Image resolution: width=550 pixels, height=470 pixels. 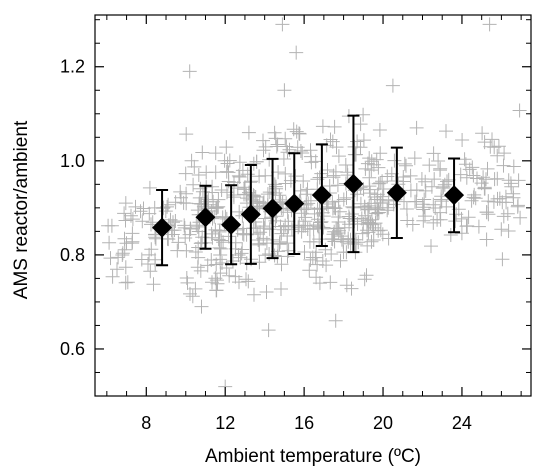 I want to click on x-axis-title: Ambient temperature (ºC), so click(x=313, y=456).